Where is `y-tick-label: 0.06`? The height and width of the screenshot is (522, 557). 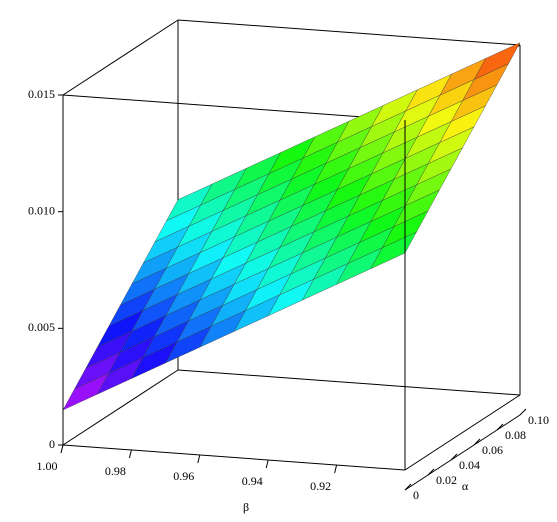 y-tick-label: 0.06 is located at coordinates (492, 450).